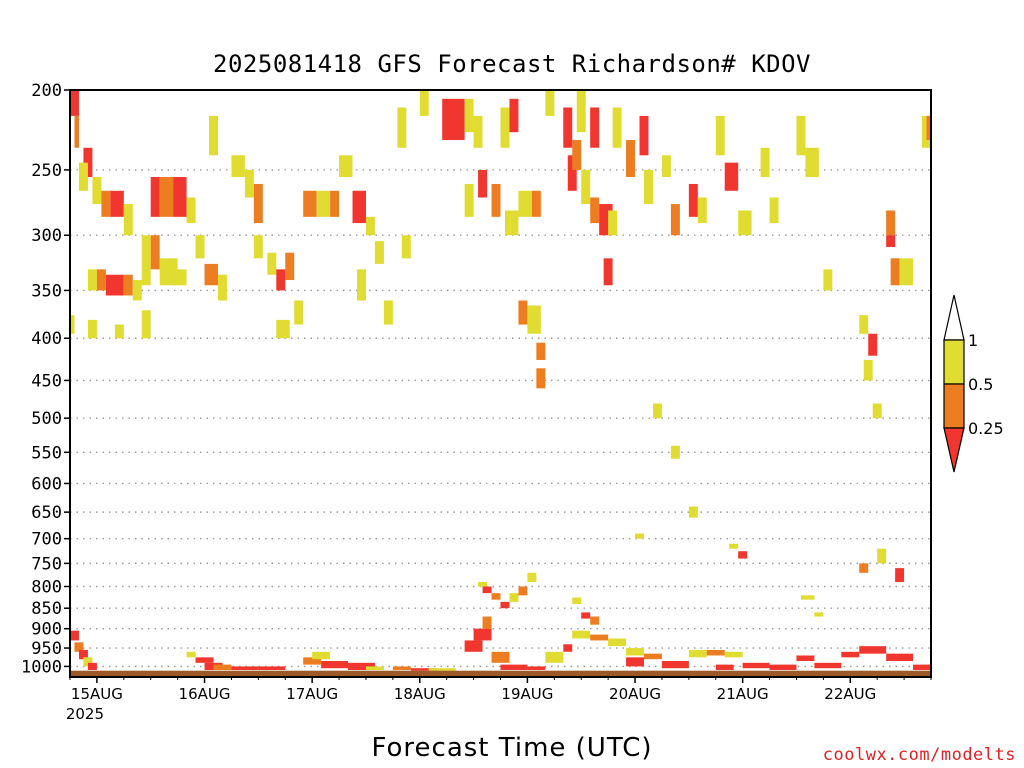 Image resolution: width=1024 pixels, height=768 pixels. What do you see at coordinates (986, 428) in the screenshot?
I see `legend-label: 0.25` at bounding box center [986, 428].